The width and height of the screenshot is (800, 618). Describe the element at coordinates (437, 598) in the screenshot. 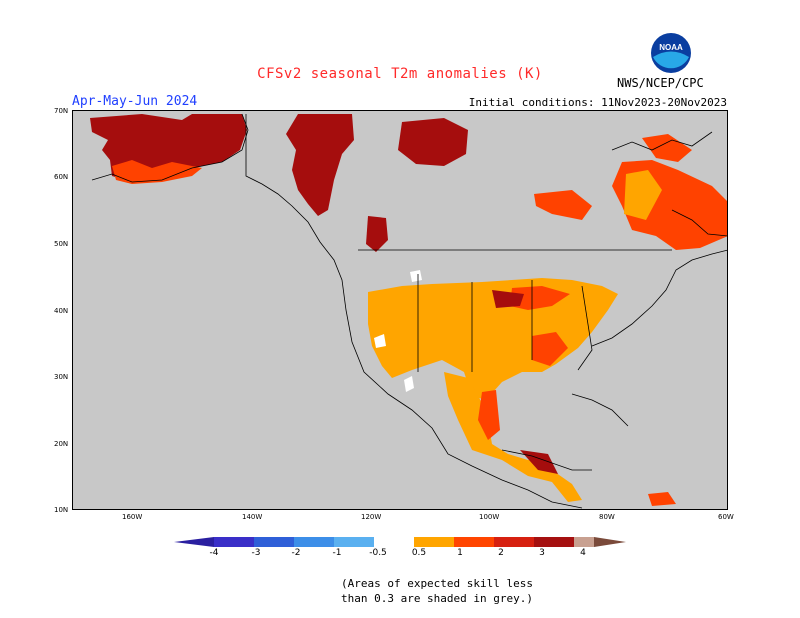

I see `skill-note-line2: than 0.3 are shaded in grey.)` at that location.